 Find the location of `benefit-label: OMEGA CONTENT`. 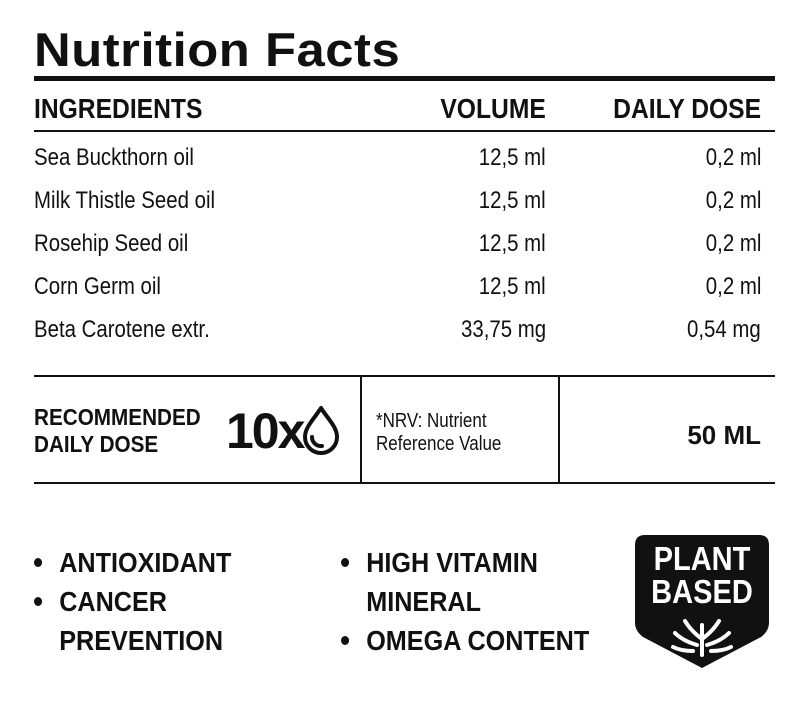

benefit-label: OMEGA CONTENT is located at coordinates (478, 640).